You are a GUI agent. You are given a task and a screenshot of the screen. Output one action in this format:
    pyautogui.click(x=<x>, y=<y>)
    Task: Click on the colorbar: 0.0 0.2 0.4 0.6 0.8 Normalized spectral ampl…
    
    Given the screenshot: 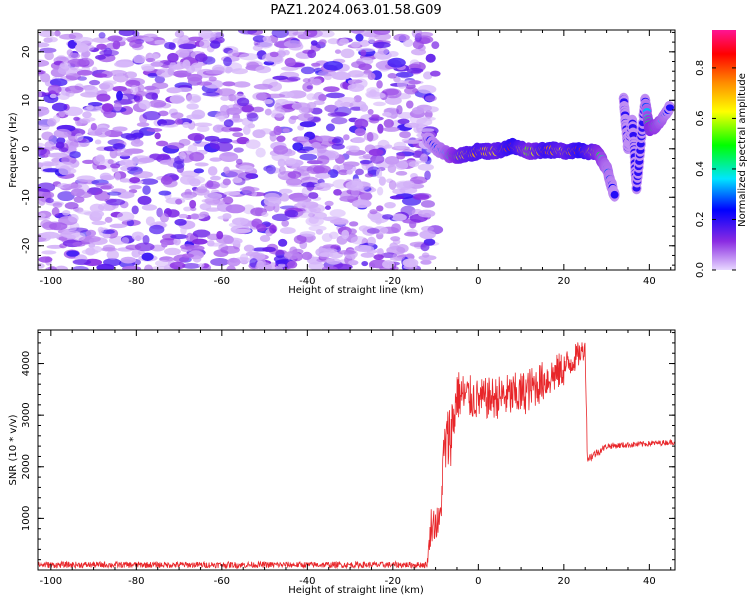 What is the action you would take?
    pyautogui.click(x=721, y=154)
    